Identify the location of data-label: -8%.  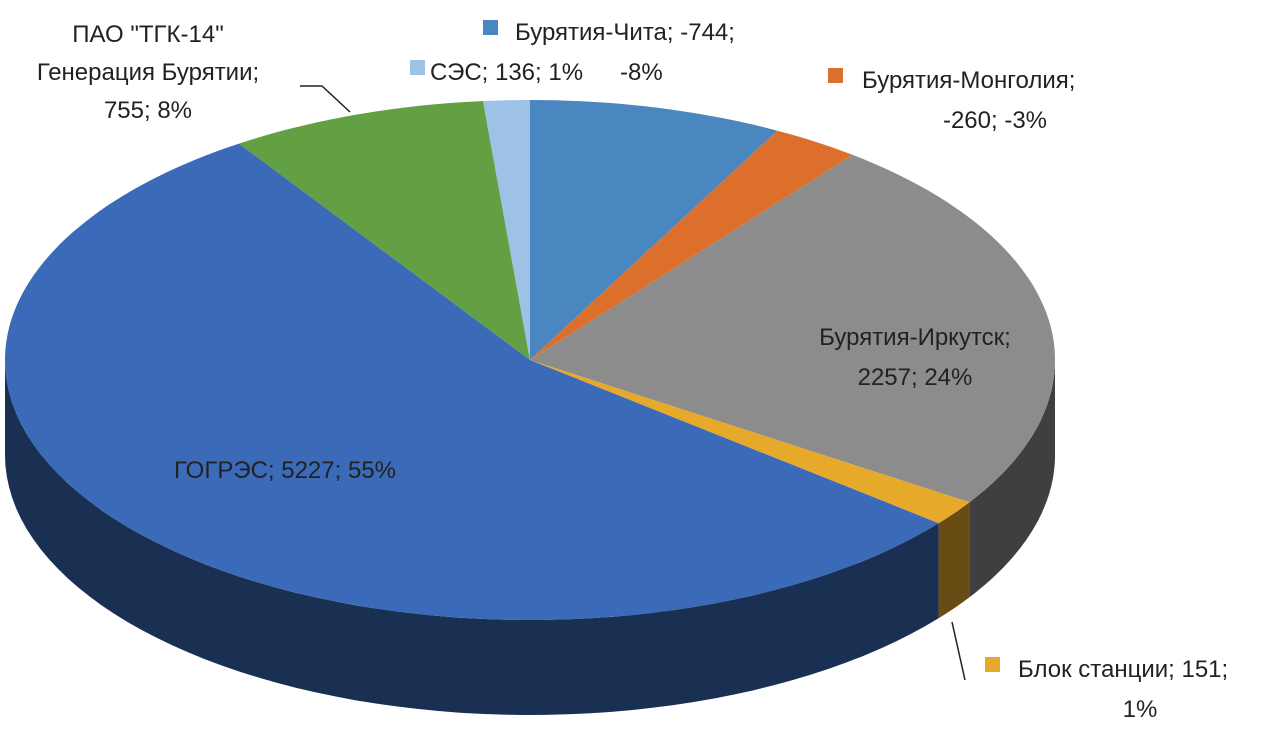
(641, 72).